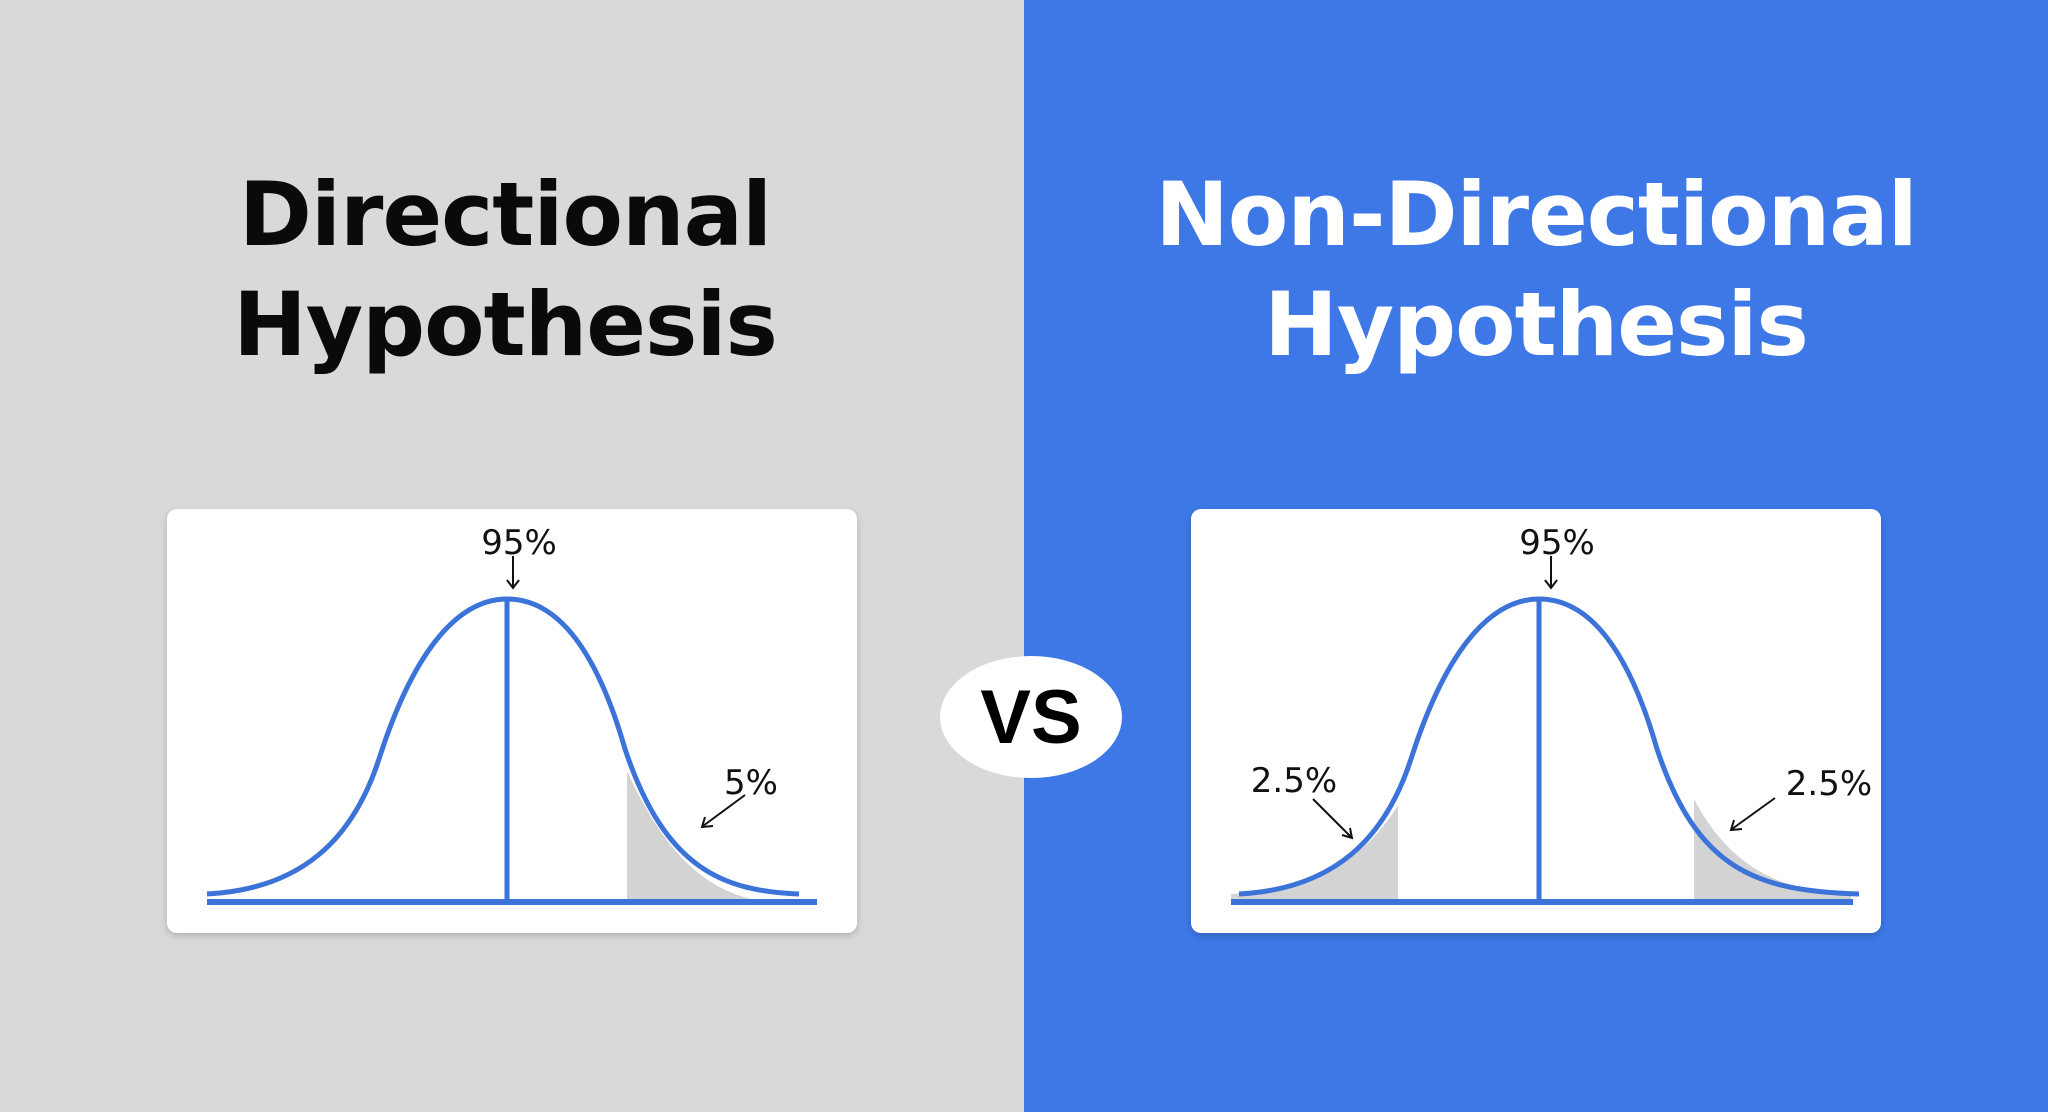 The width and height of the screenshot is (2048, 1112). What do you see at coordinates (751, 783) in the screenshot?
I see `right-tail-percent-label: 5%` at bounding box center [751, 783].